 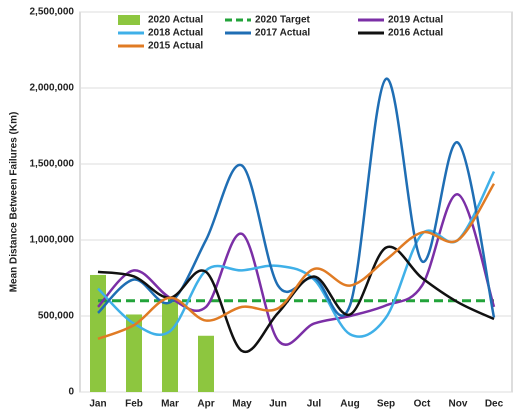 What do you see at coordinates (494, 404) in the screenshot?
I see `x-tick-label: Dec` at bounding box center [494, 404].